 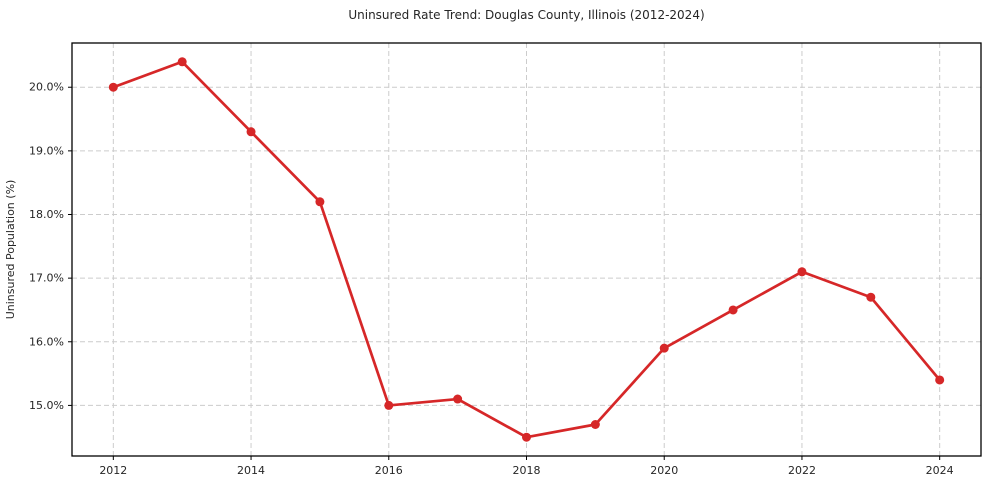 I want to click on y-tick-label: 19.0%, so click(x=46, y=150).